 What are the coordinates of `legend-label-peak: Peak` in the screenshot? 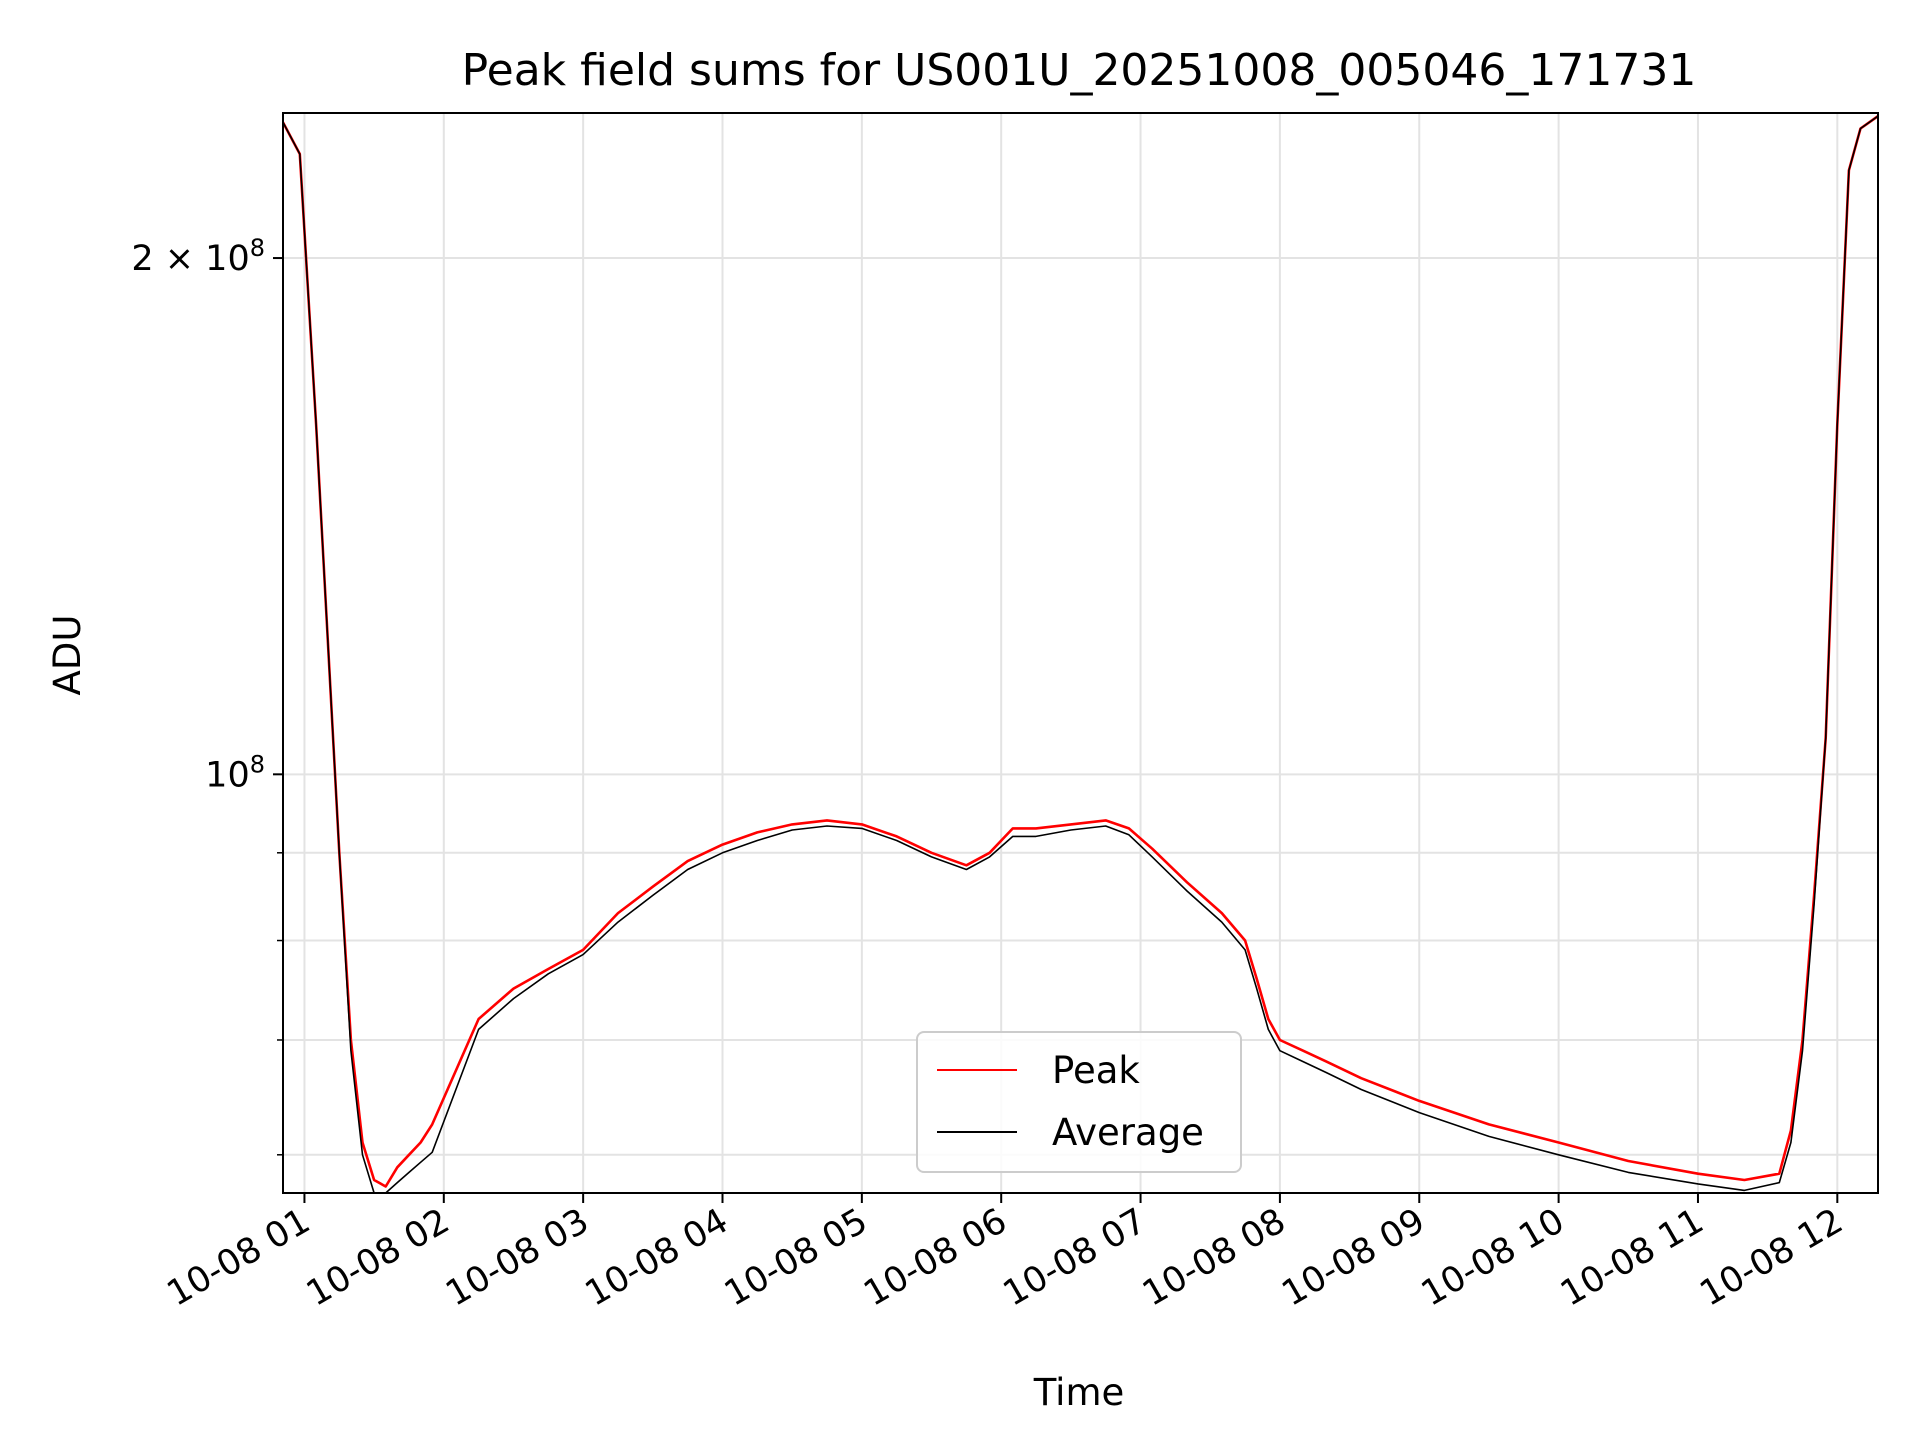 It's located at (1096, 1070).